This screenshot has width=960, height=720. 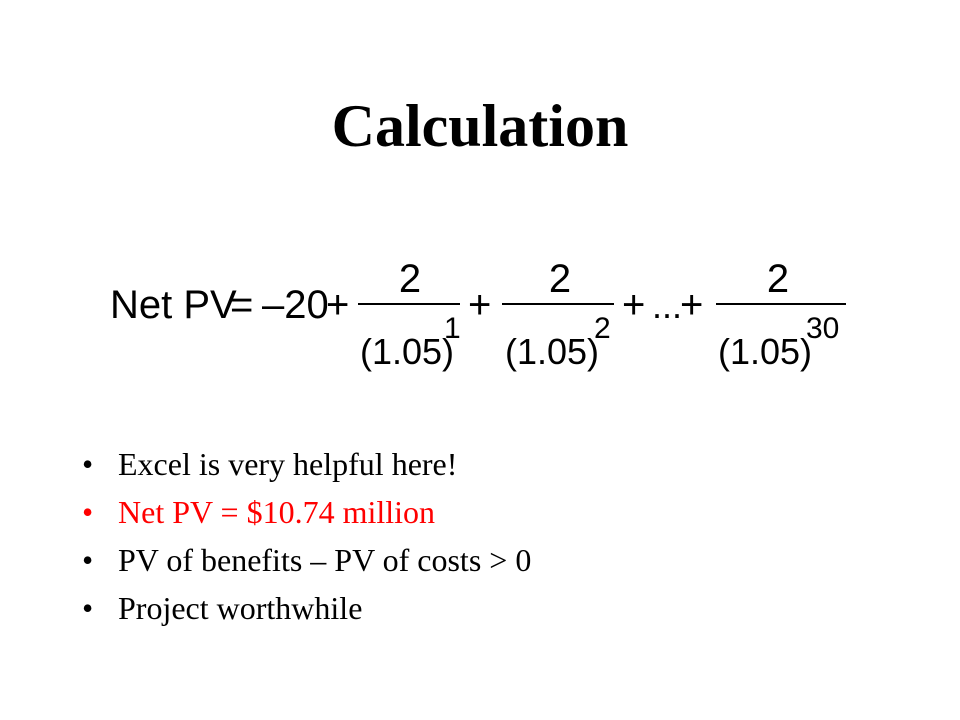 What do you see at coordinates (552, 351) in the screenshot?
I see `term2-base: (1.05)` at bounding box center [552, 351].